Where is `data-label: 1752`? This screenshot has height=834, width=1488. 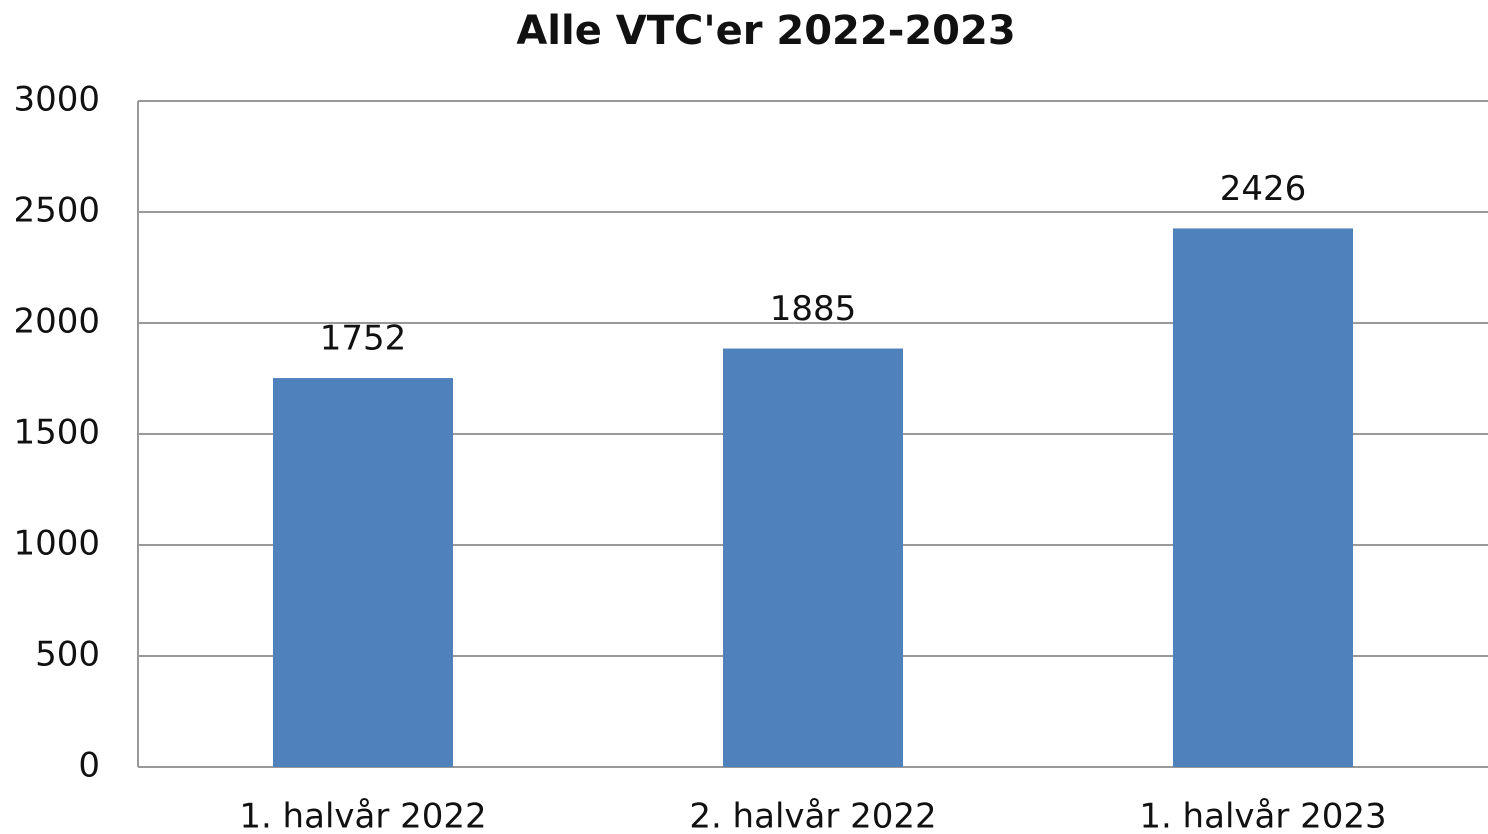
data-label: 1752 is located at coordinates (363, 339).